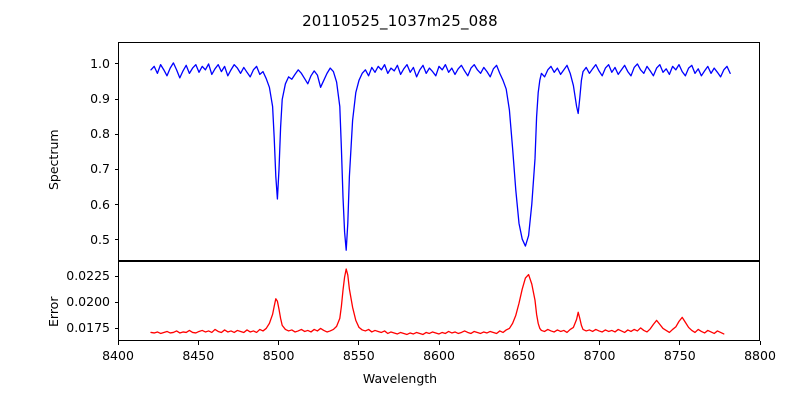 This screenshot has height=400, width=800. Describe the element at coordinates (400, 378) in the screenshot. I see `x-axis-label: Wavelength` at that location.